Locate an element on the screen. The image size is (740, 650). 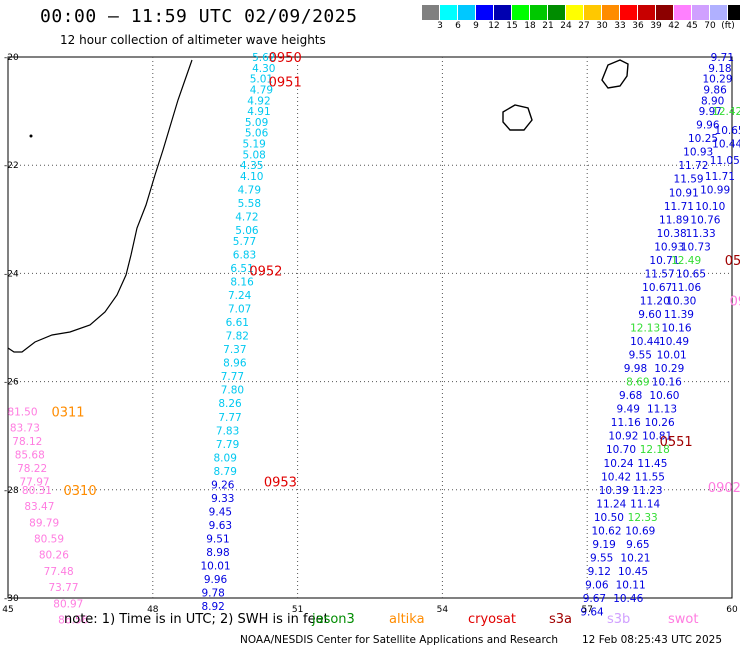
wave-height-value: 9.86 is located at coordinates (715, 90).